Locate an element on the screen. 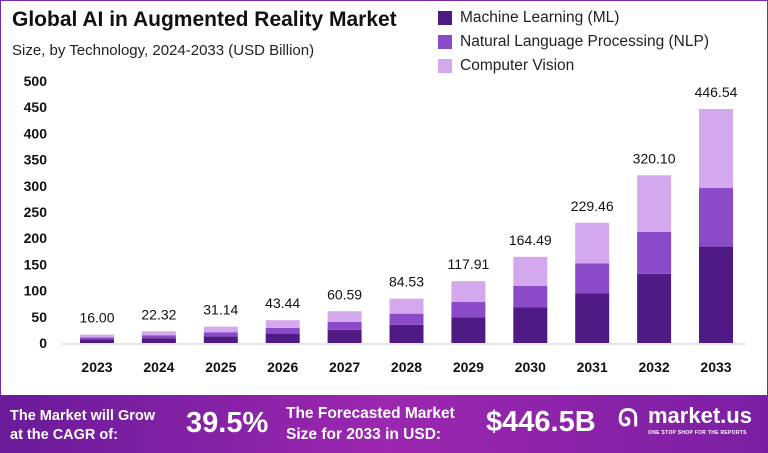 The image size is (768, 453). x-tick-label: 2032 is located at coordinates (654, 367).